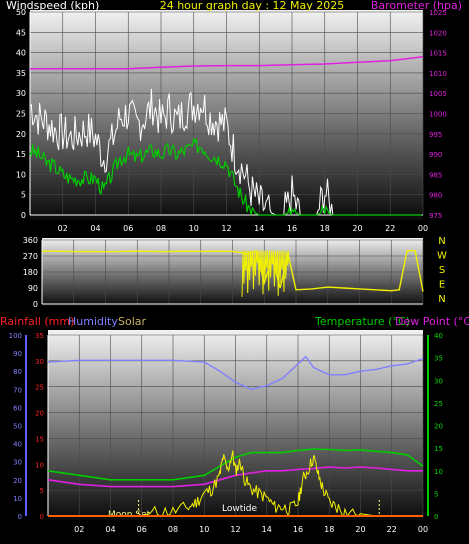 Image resolution: width=469 pixels, height=544 pixels. What do you see at coordinates (298, 529) in the screenshot?
I see `temp-x-tick-label: 16` at bounding box center [298, 529].